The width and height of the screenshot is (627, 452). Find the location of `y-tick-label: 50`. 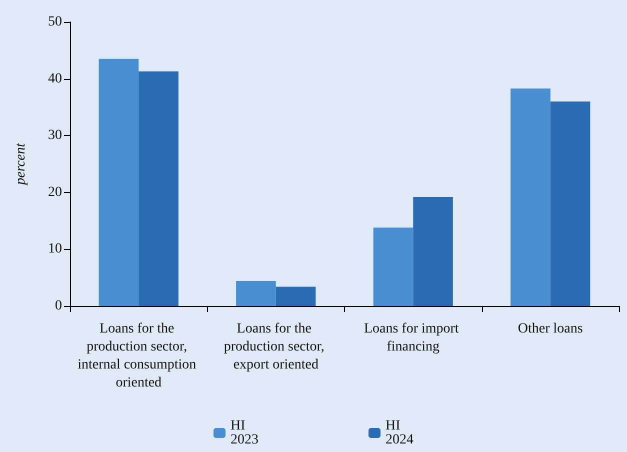

y-tick-label: 50 is located at coordinates (55, 22).